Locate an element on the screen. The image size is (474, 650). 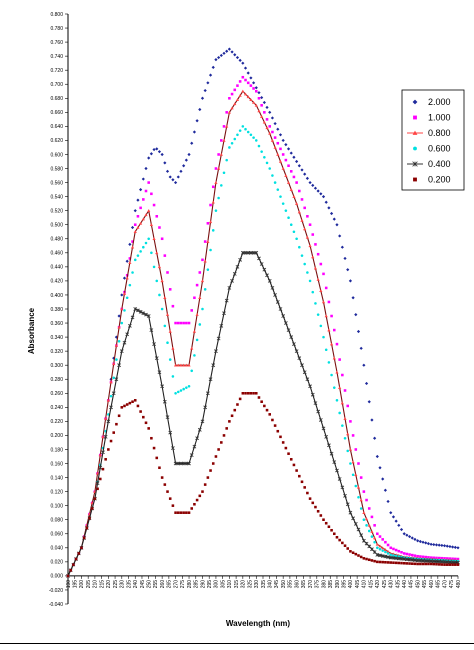
y-tick-label: 0.100 is located at coordinates (56, 506).